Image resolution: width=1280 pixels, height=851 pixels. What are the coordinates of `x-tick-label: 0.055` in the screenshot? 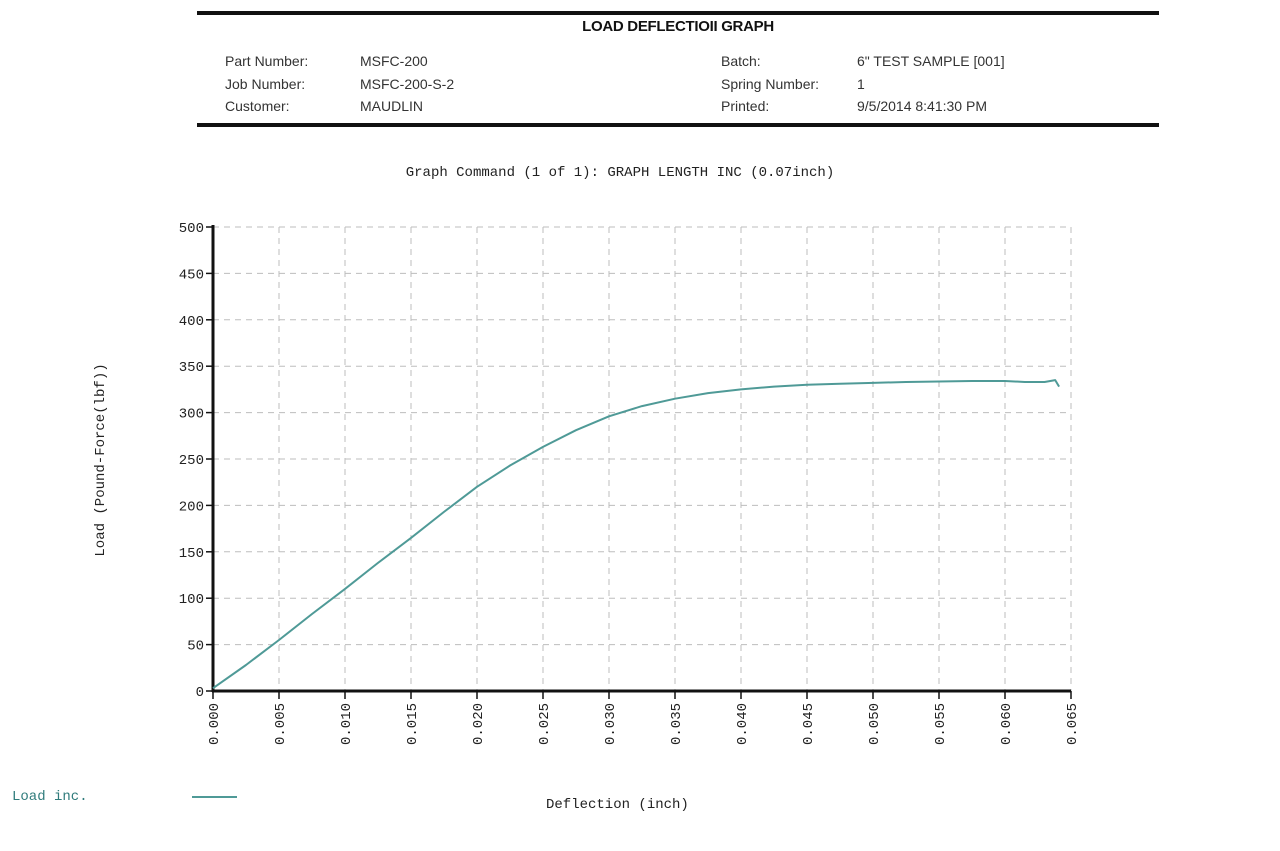 It's located at (941, 724).